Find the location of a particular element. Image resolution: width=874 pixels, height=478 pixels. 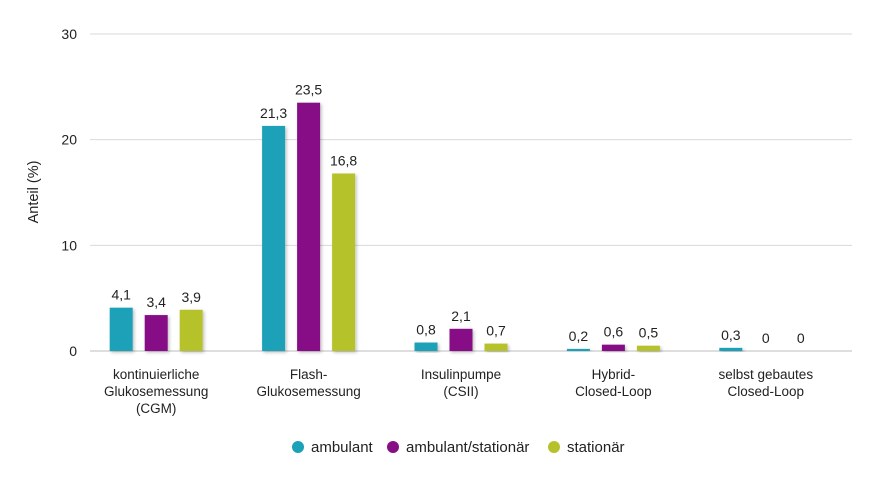

data-label: 23,5 is located at coordinates (308, 90).